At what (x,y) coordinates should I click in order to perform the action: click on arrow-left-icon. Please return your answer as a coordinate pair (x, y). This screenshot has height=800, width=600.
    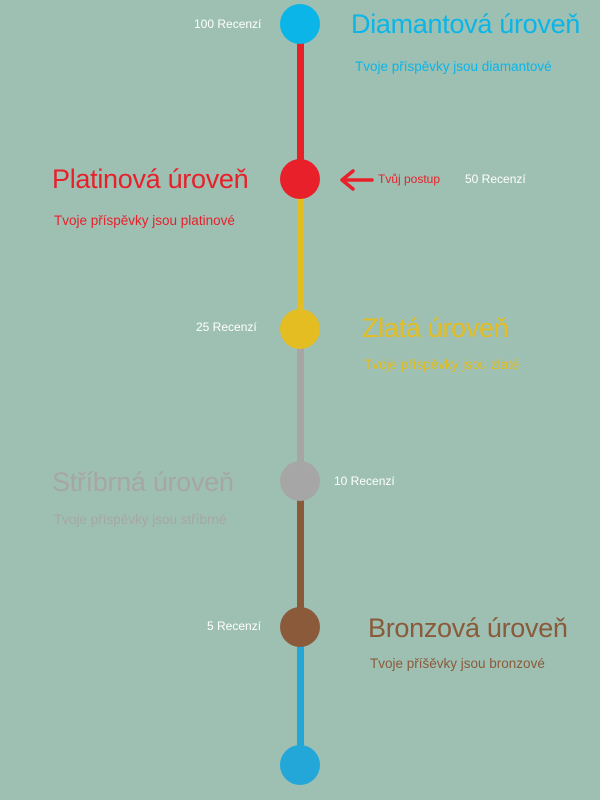
    Looking at the image, I should click on (357, 180).